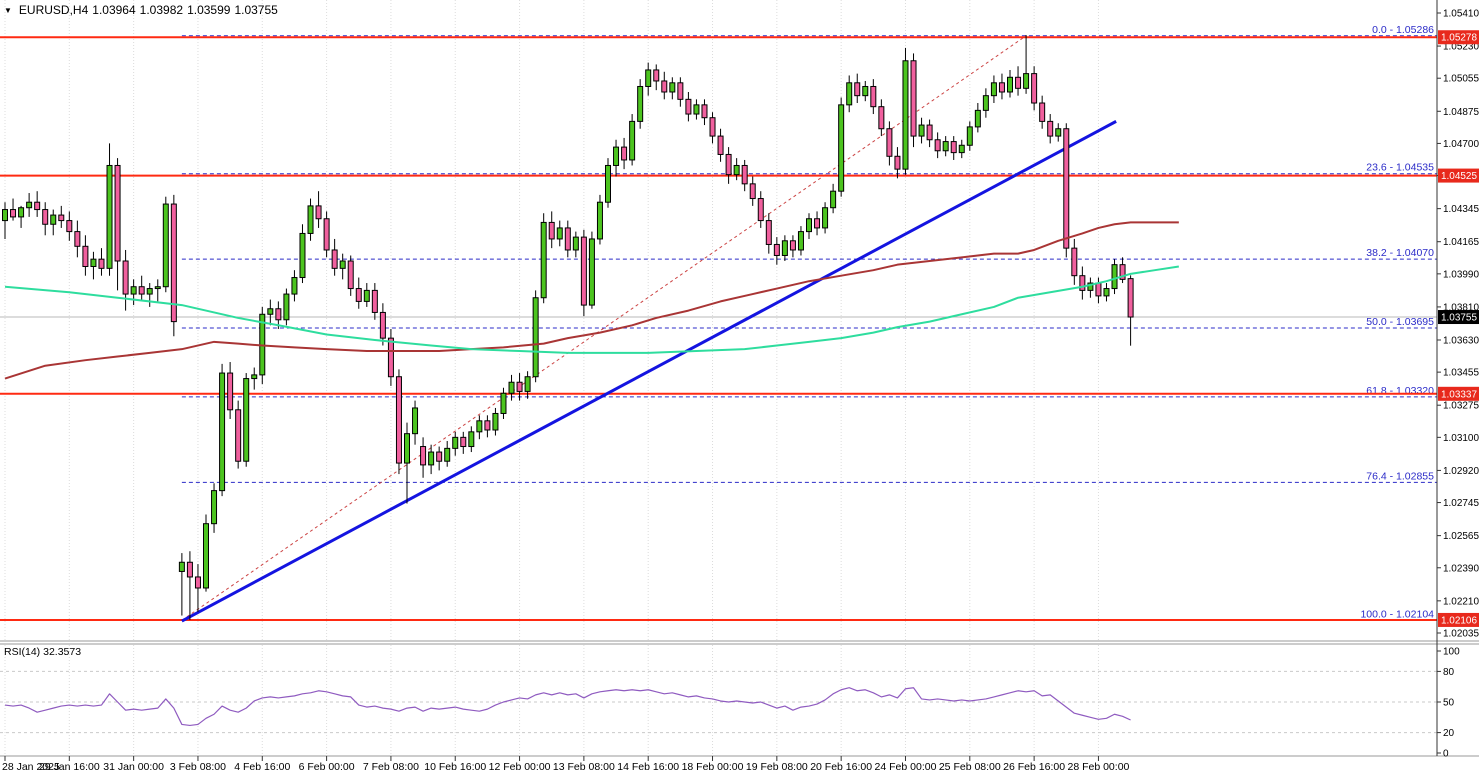 The image size is (1479, 782). I want to click on svg-text: 1.05278, so click(1459, 38).